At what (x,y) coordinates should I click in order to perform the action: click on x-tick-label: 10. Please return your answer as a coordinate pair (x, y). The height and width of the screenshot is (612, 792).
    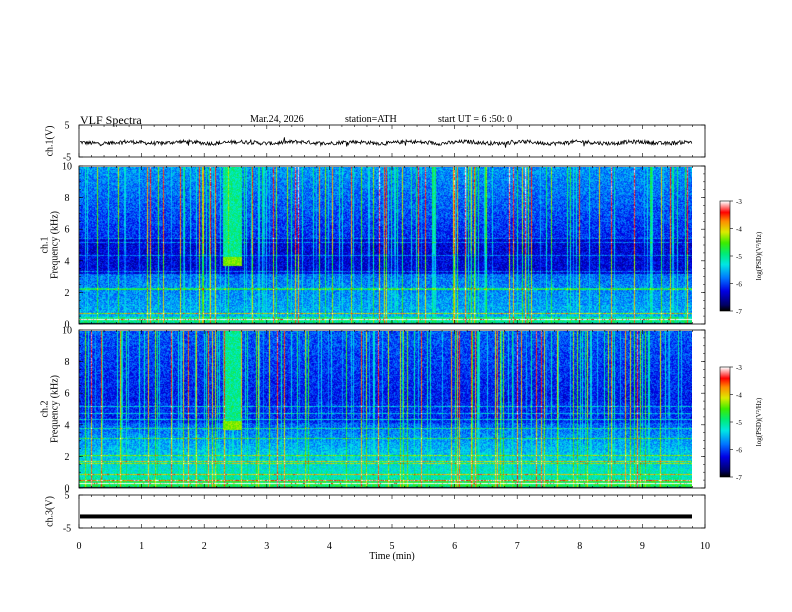
    Looking at the image, I should click on (705, 546).